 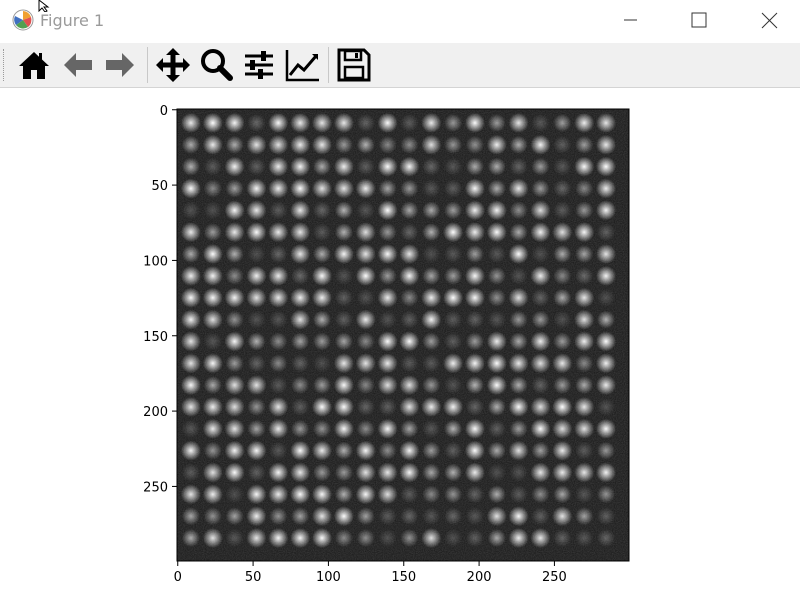 What do you see at coordinates (120, 65) in the screenshot?
I see `forward-arrow-icon` at bounding box center [120, 65].